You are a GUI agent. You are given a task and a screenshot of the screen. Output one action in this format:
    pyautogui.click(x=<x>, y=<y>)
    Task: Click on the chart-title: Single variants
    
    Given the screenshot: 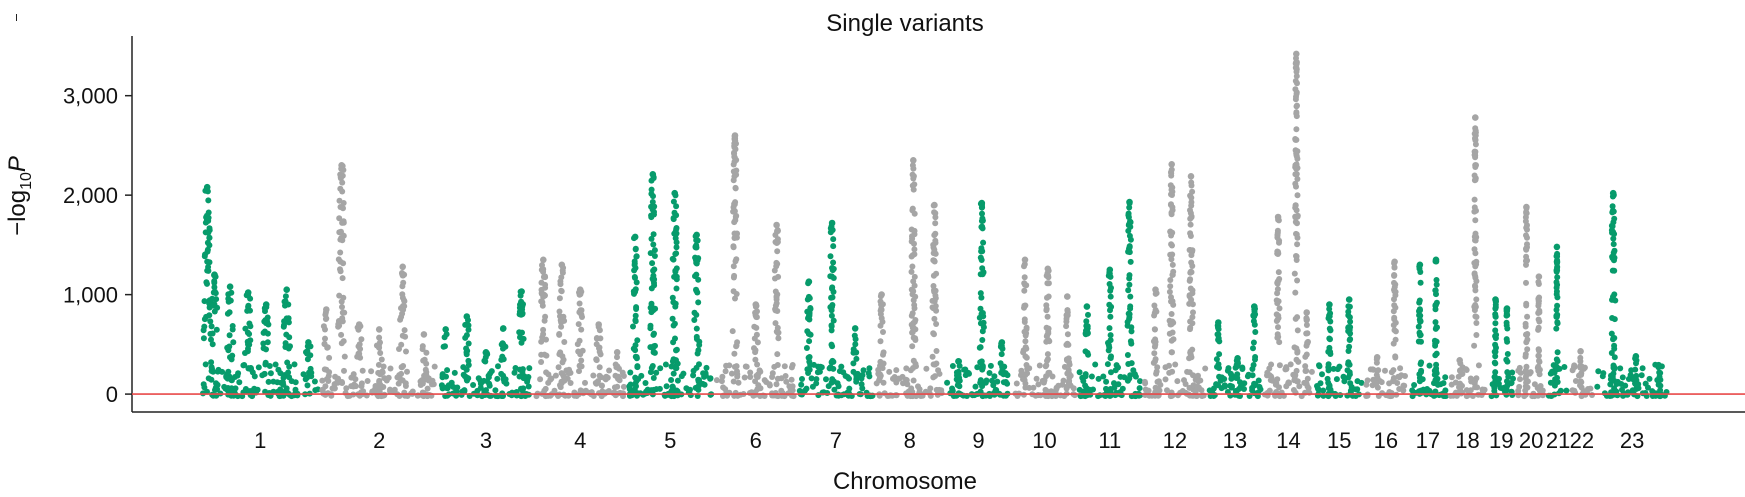 What is the action you would take?
    pyautogui.click(x=904, y=23)
    